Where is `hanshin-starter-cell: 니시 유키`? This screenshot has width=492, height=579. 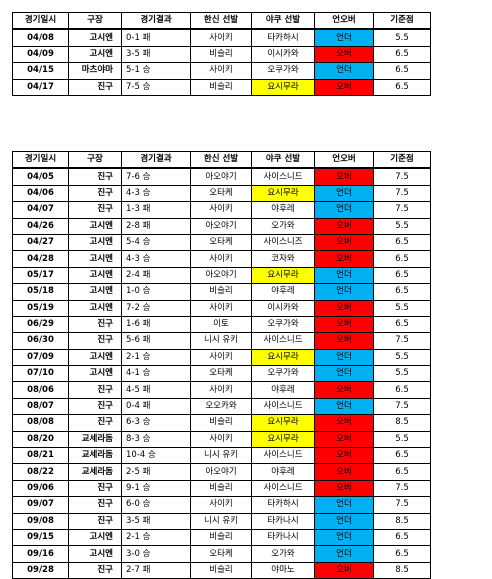 hanshin-starter-cell: 니시 유키 is located at coordinates (221, 456).